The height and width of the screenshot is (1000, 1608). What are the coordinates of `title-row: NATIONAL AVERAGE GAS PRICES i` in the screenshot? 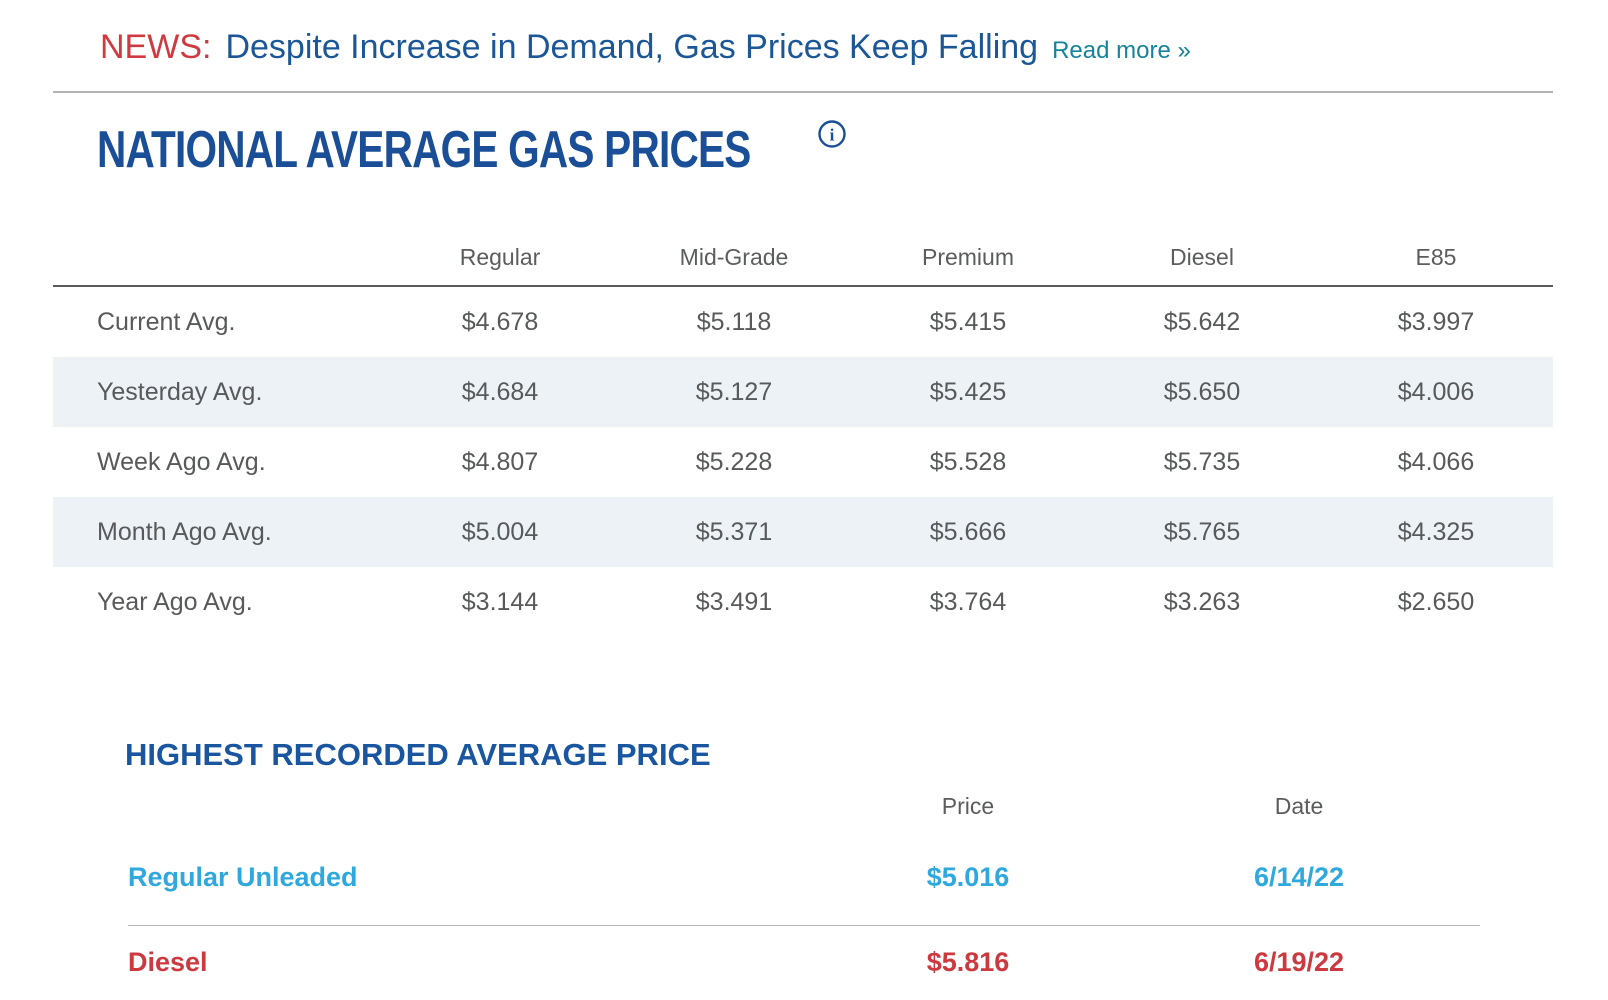 It's located at (803, 149).